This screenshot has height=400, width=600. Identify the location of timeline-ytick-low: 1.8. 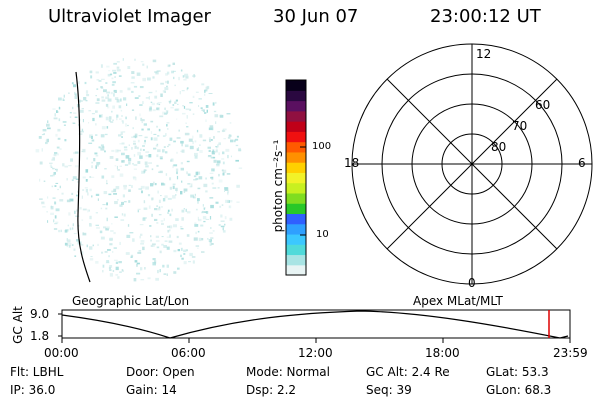
(40, 336).